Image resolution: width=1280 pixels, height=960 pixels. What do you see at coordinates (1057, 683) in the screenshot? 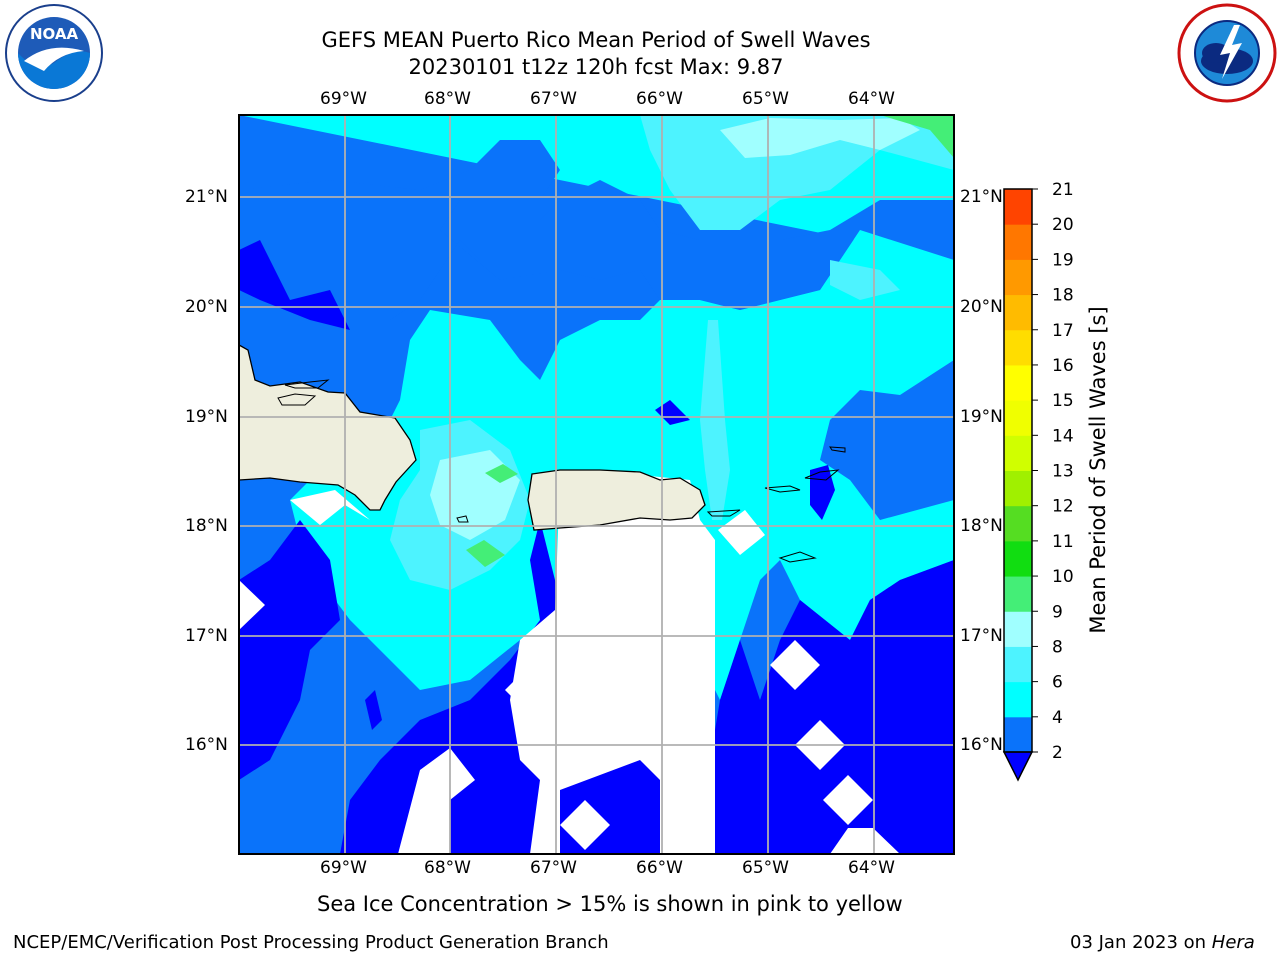
I see `colorbar-tick-label: 6` at bounding box center [1057, 683].